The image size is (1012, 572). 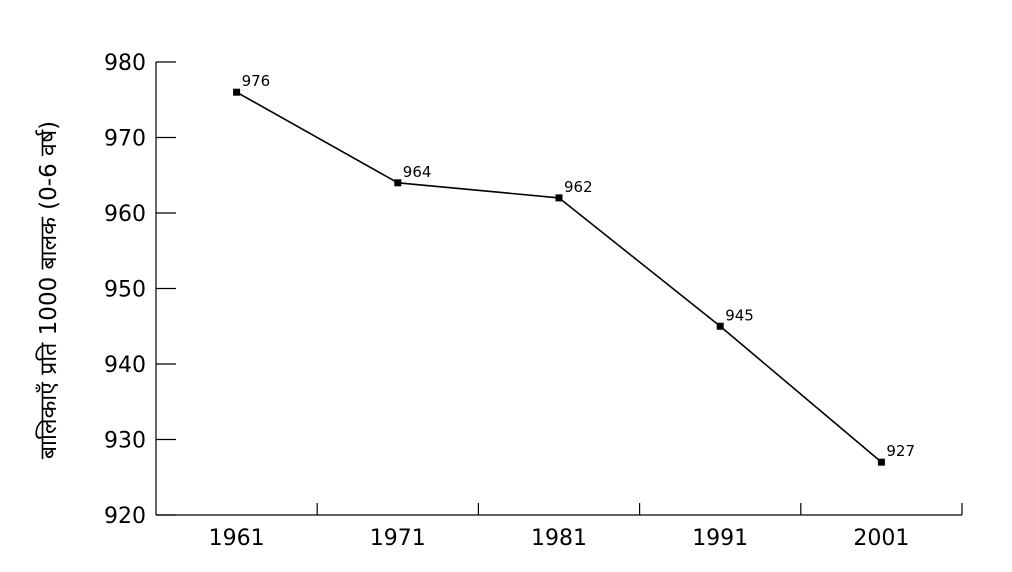 What do you see at coordinates (125, 214) in the screenshot?
I see `y-tick-label: 960` at bounding box center [125, 214].